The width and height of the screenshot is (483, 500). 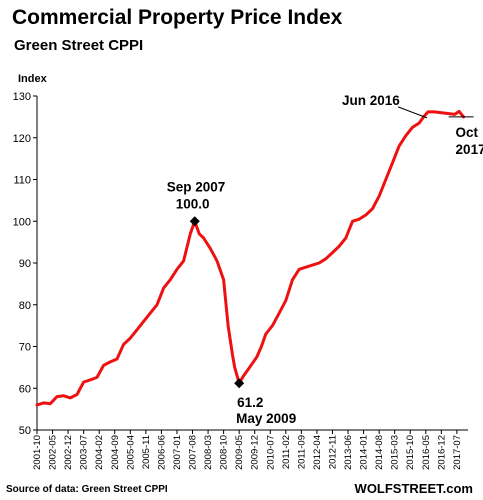 I want to click on x-tick-label: 2011-02, so click(x=286, y=452).